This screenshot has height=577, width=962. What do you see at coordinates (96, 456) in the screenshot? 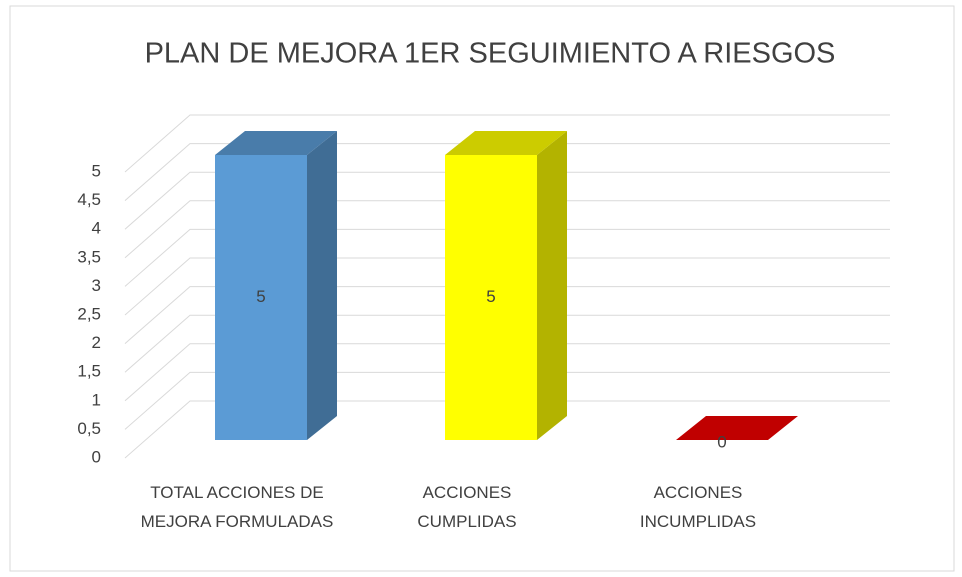
I see `y-tick-label: 0` at bounding box center [96, 456].